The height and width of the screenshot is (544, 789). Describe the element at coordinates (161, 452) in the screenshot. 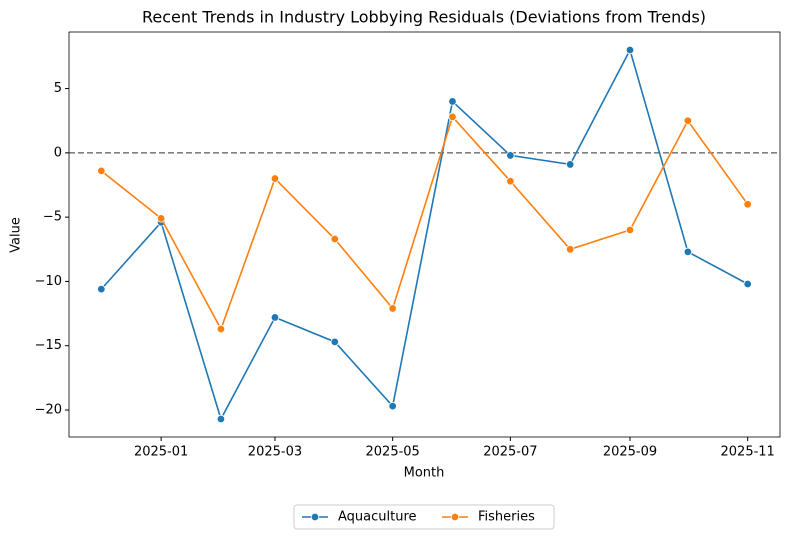

I see `x-tick-label: 2025-01` at that location.